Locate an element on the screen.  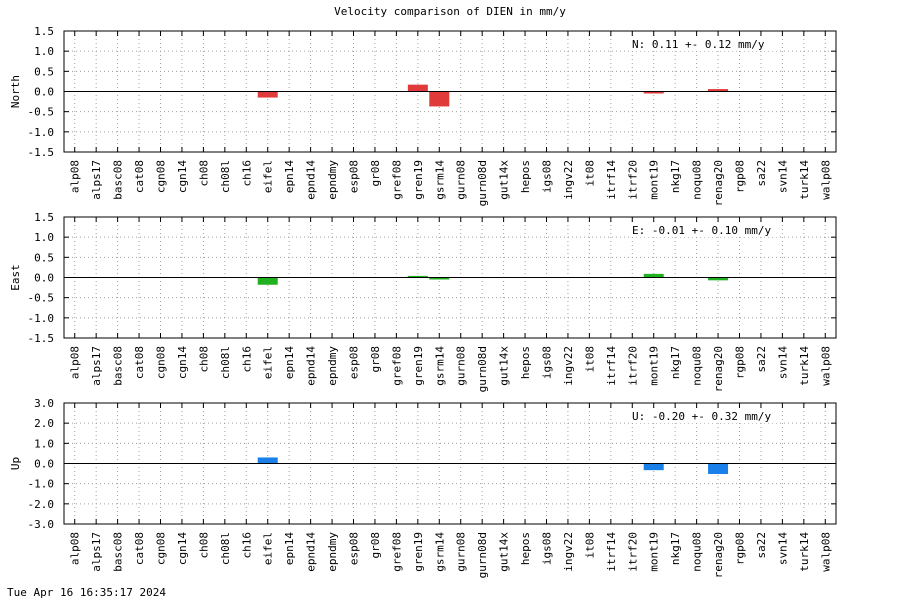
x-tick-label: mont19 is located at coordinates (654, 366).